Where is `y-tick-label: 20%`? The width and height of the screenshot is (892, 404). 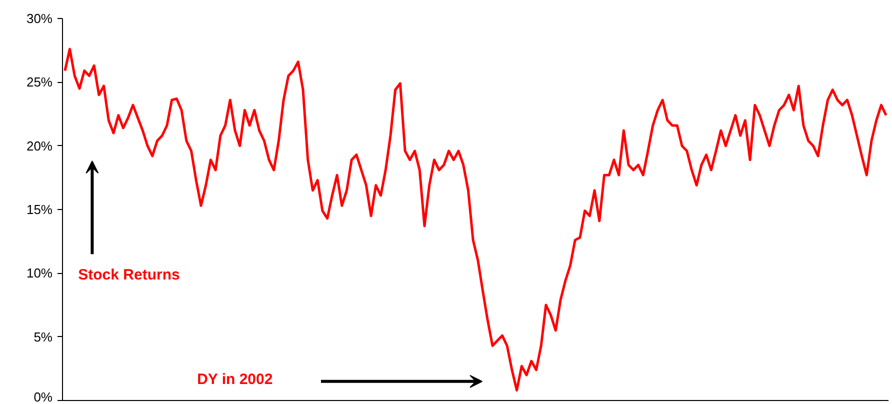
y-tick-label: 20% is located at coordinates (39, 146).